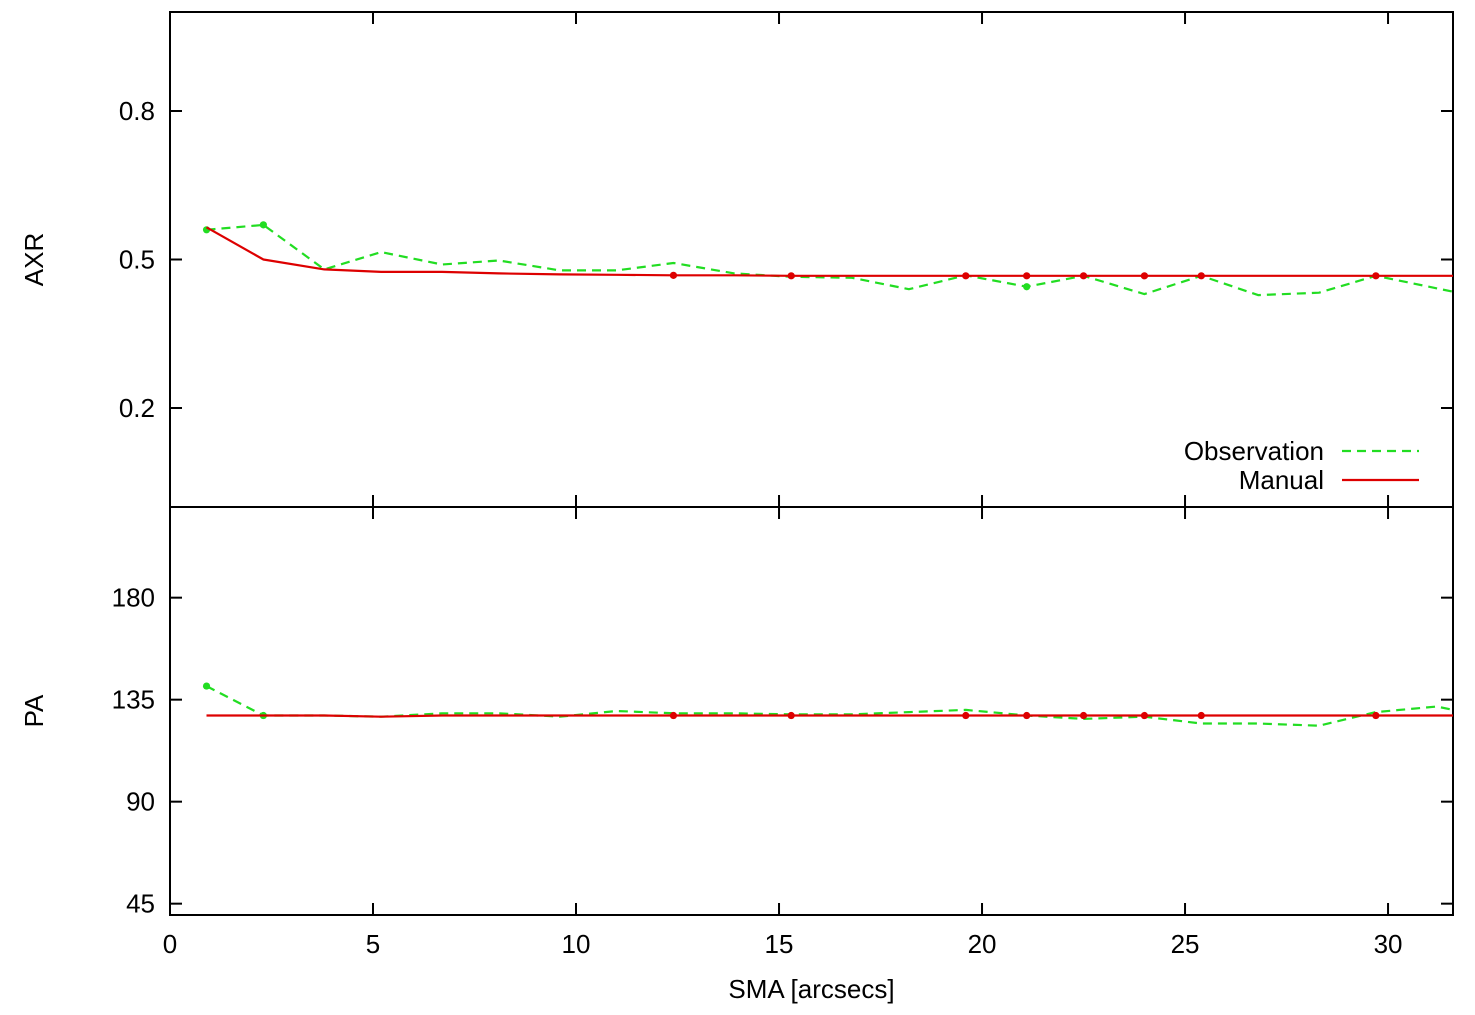 The height and width of the screenshot is (1015, 1475). Describe the element at coordinates (811, 989) in the screenshot. I see `x-axis-label: SMA [arcsecs]` at that location.